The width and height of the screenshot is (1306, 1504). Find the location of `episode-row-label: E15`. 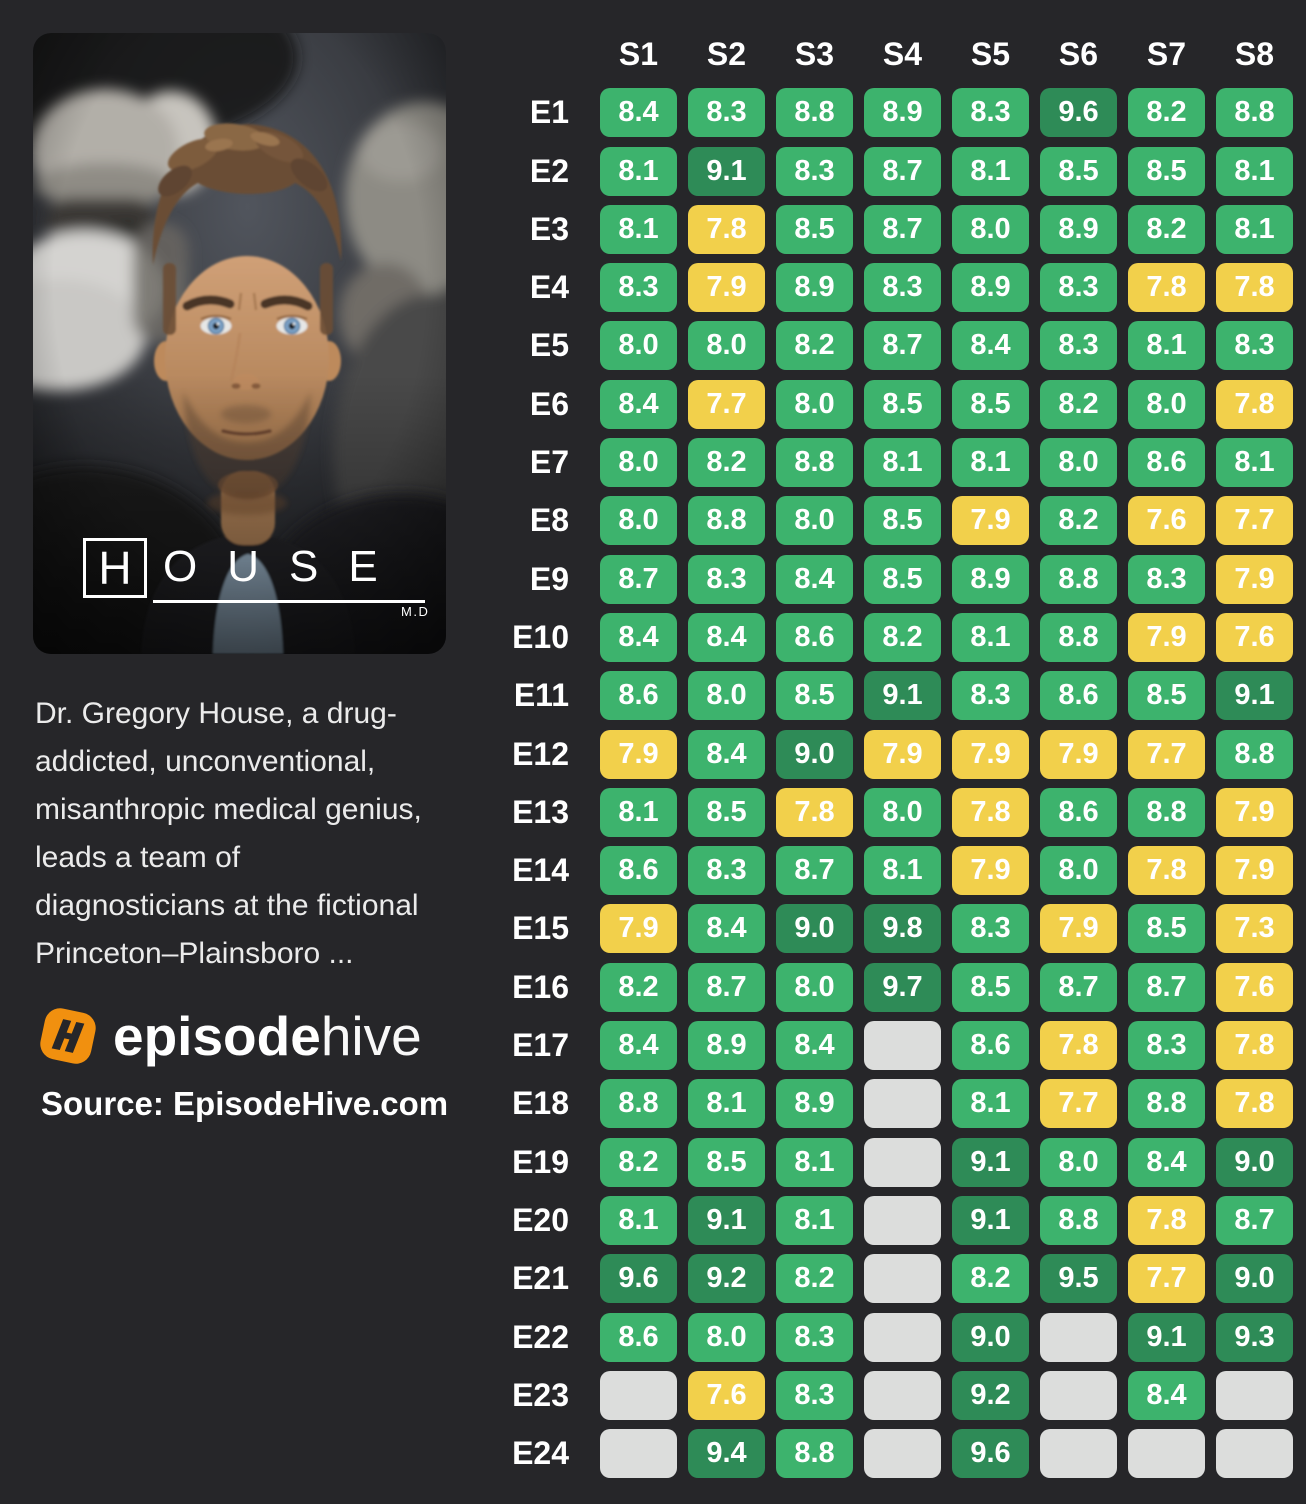

episode-row-label: E15 is located at coordinates (540, 928).